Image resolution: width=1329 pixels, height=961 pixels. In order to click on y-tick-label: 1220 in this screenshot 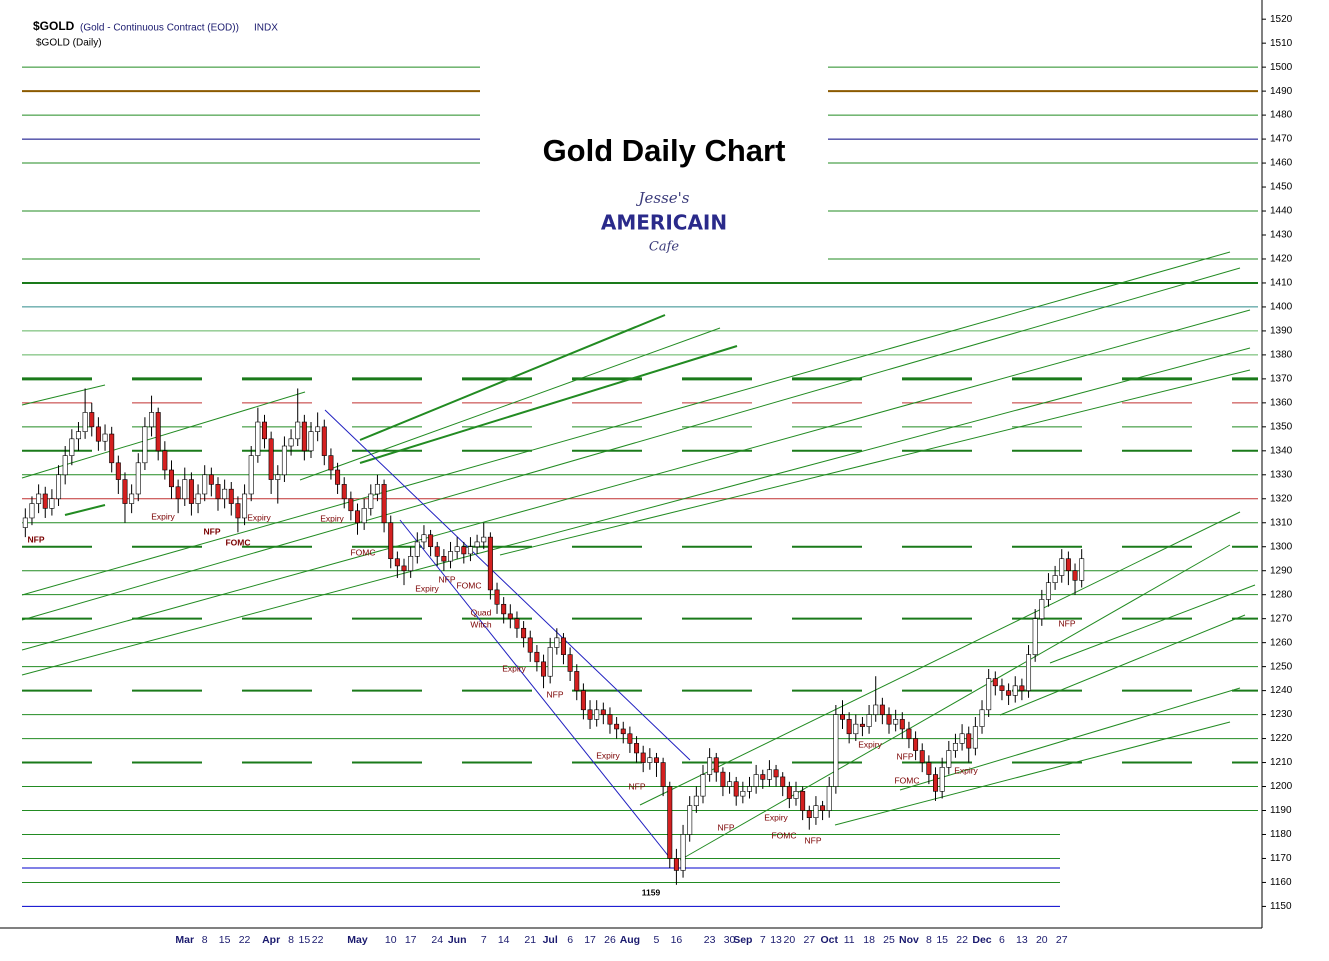, I will do `click(1281, 738)`.